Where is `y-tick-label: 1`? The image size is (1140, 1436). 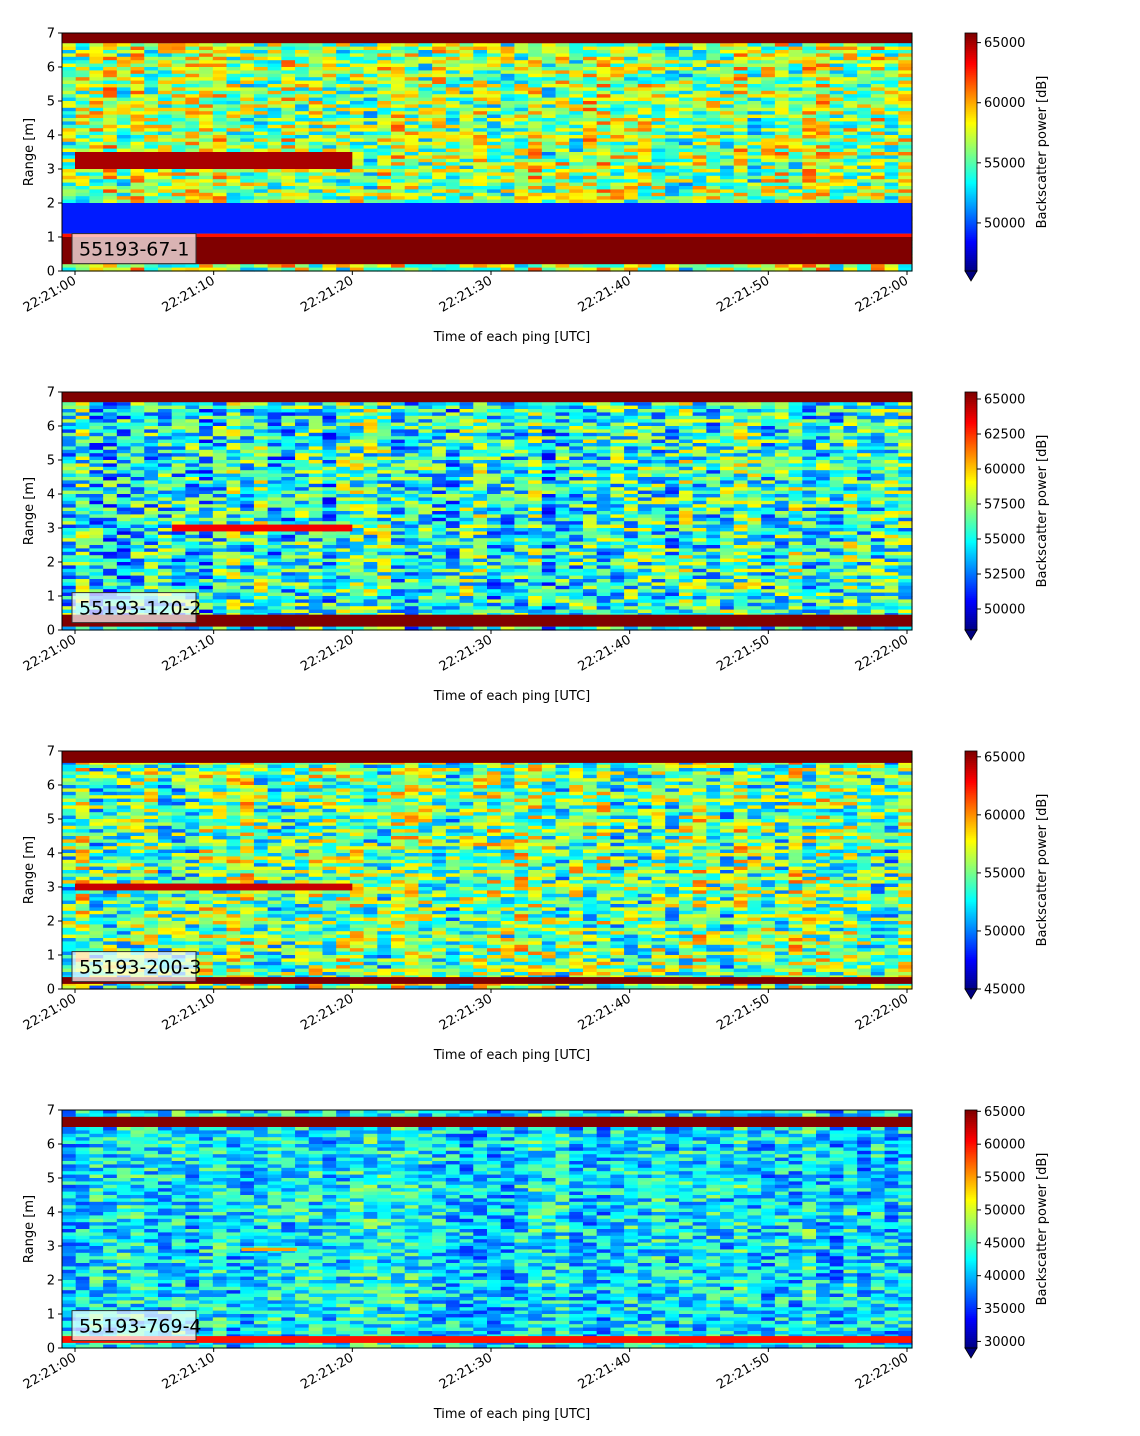
y-tick-label: 1 is located at coordinates (51, 238).